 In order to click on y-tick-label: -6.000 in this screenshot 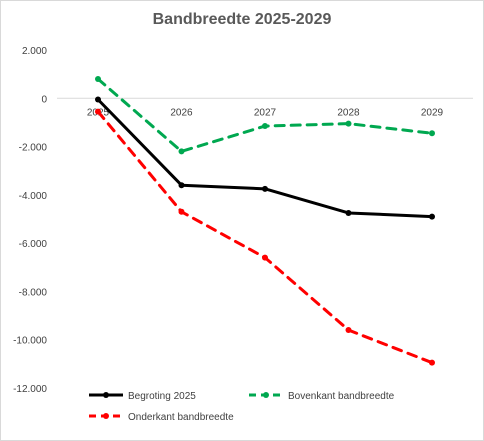, I will do `click(33, 244)`.